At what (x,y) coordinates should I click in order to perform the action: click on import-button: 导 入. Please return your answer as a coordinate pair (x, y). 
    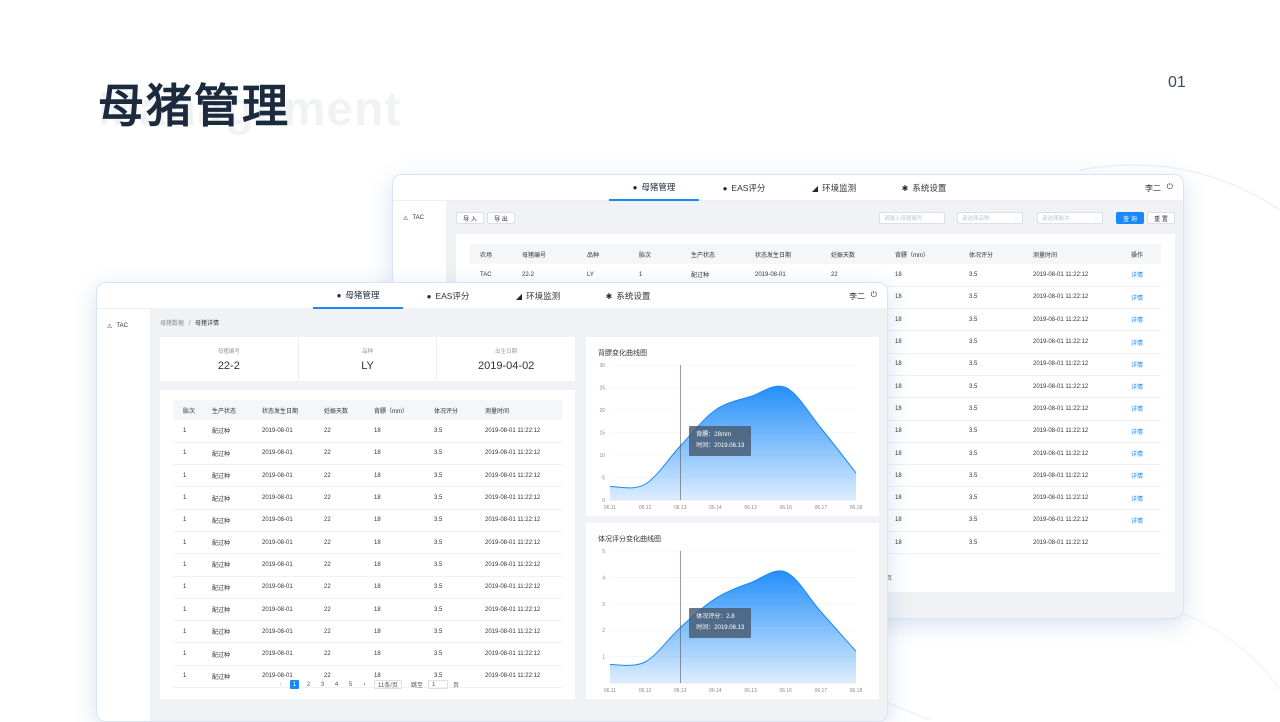
    Looking at the image, I should click on (470, 218).